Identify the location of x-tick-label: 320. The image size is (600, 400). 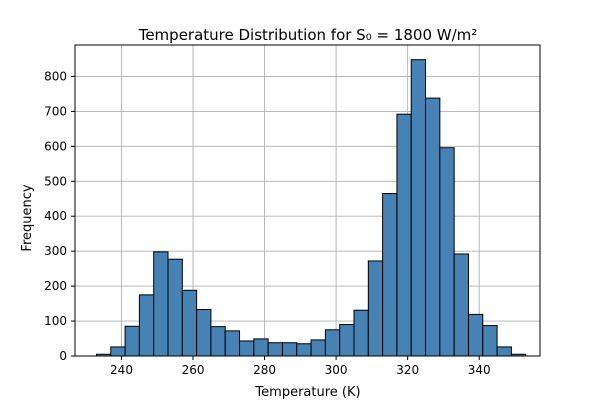
(407, 370).